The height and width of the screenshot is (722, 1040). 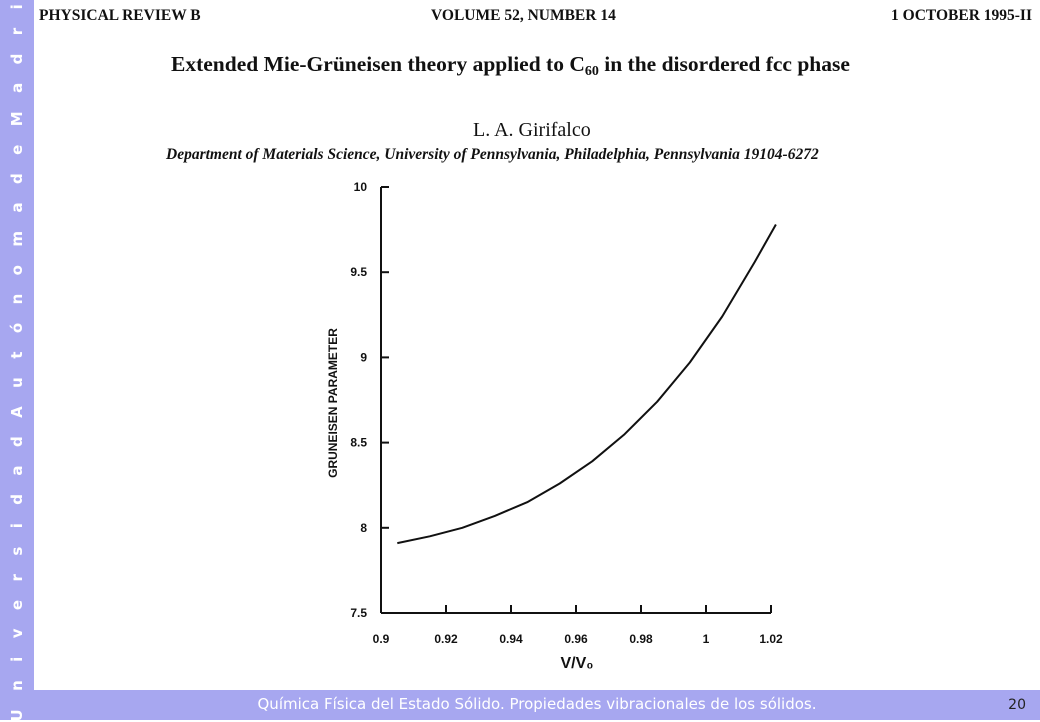 I want to click on x-tick-label: 0.9, so click(x=381, y=639).